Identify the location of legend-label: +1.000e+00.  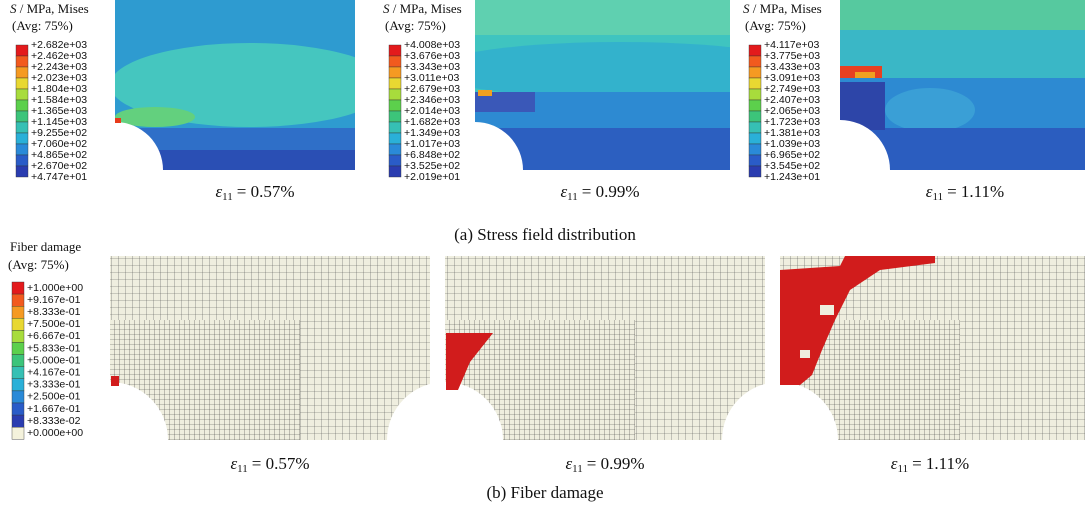
(55, 288).